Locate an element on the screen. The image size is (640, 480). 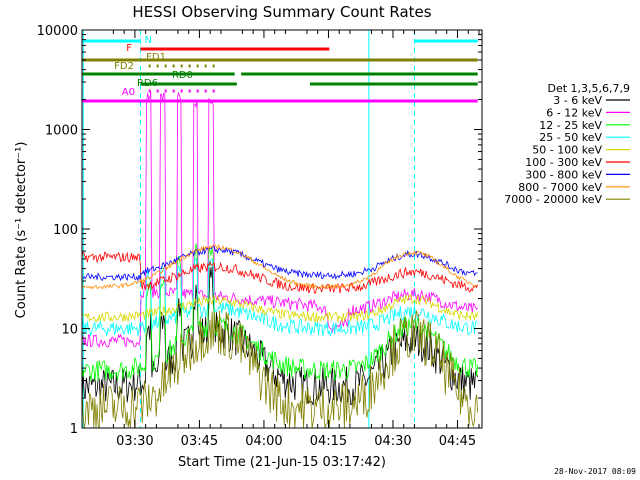
x-tick-label: 04:15 is located at coordinates (328, 441).